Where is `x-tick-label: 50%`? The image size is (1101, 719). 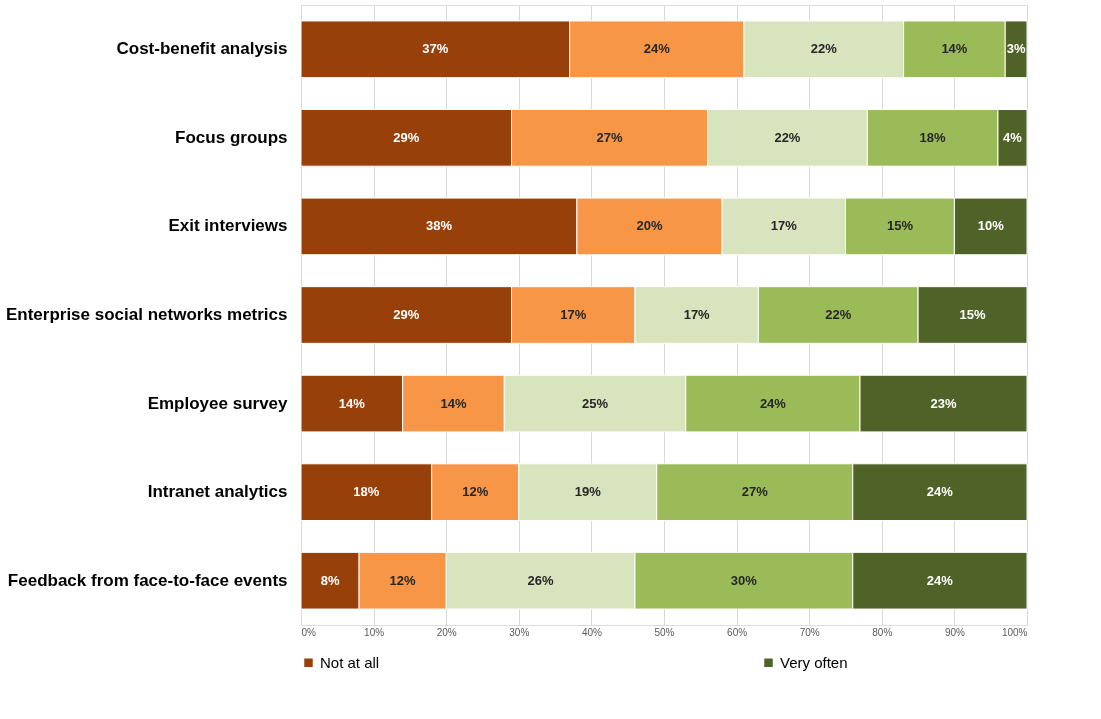 x-tick-label: 50% is located at coordinates (664, 632).